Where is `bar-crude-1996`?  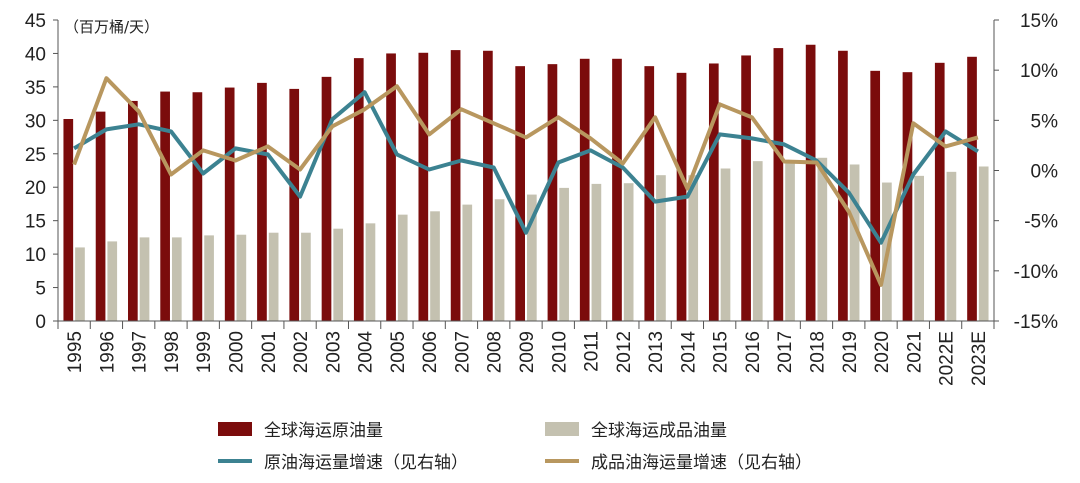 bar-crude-1996 is located at coordinates (100, 216).